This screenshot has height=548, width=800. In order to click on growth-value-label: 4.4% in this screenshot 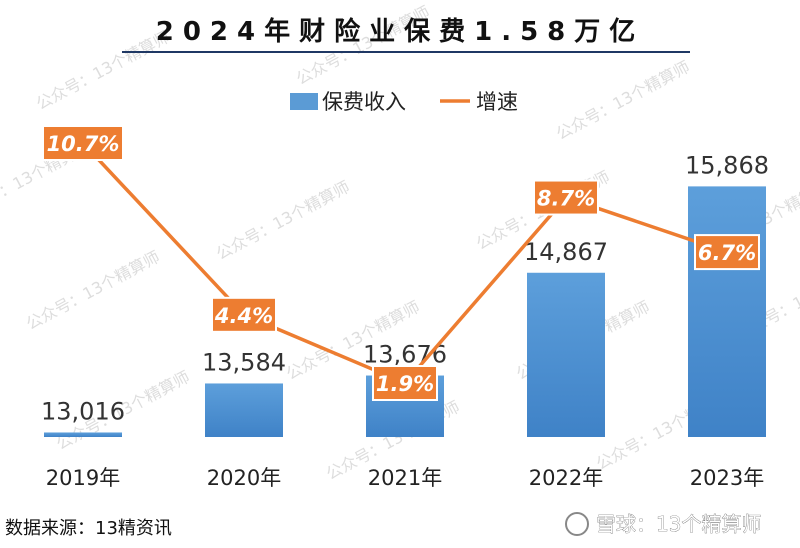, I will do `click(243, 316)`.